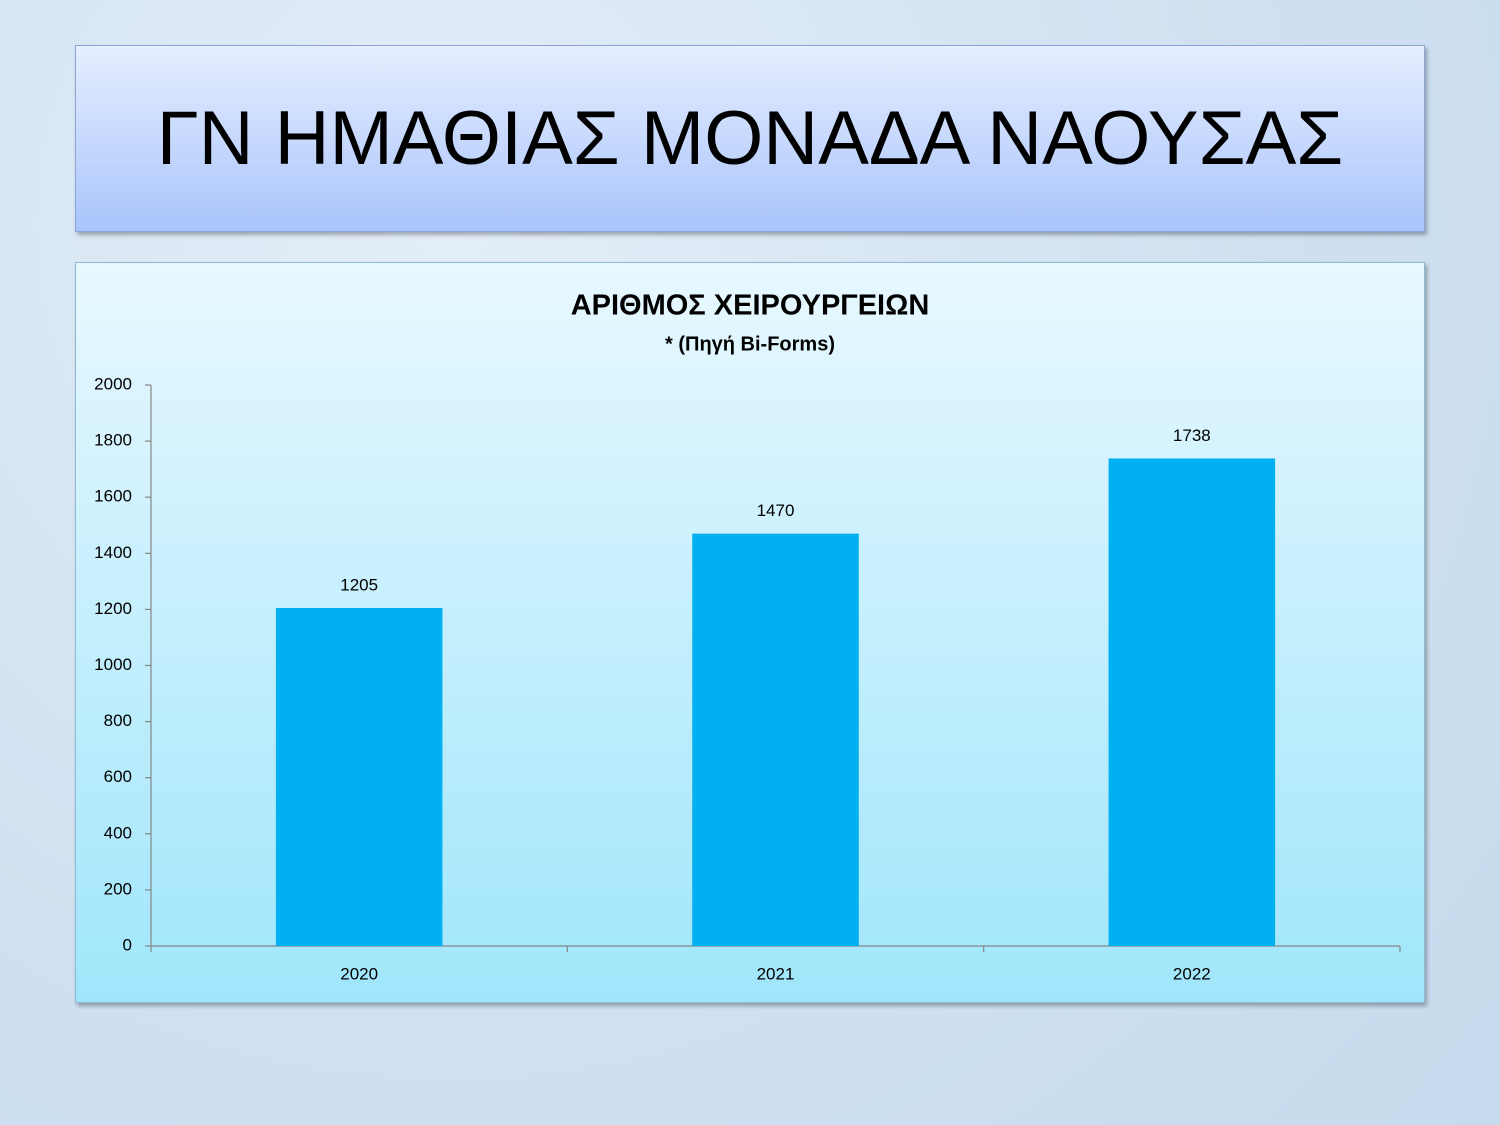  What do you see at coordinates (776, 510) in the screenshot?
I see `data-label: 1470` at bounding box center [776, 510].